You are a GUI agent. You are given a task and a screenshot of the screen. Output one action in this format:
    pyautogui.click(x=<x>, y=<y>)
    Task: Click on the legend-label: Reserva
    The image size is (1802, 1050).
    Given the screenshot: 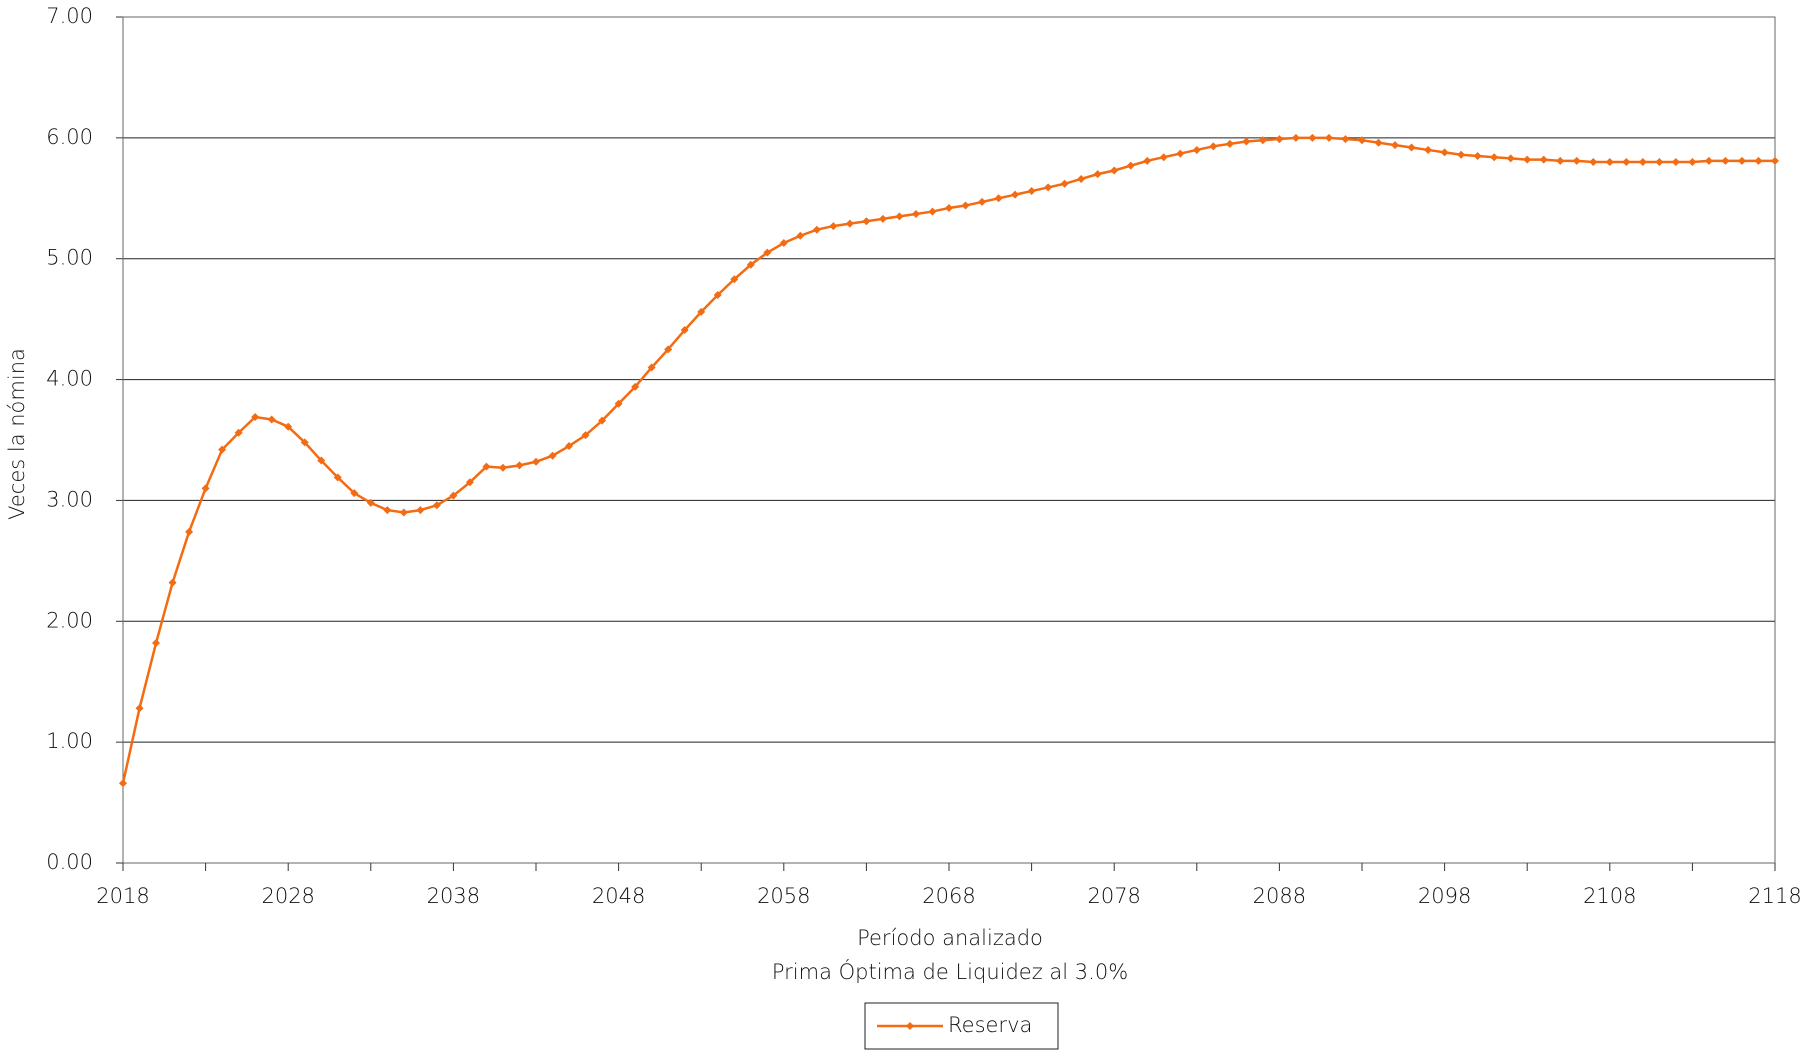 What is the action you would take?
    pyautogui.click(x=990, y=1025)
    